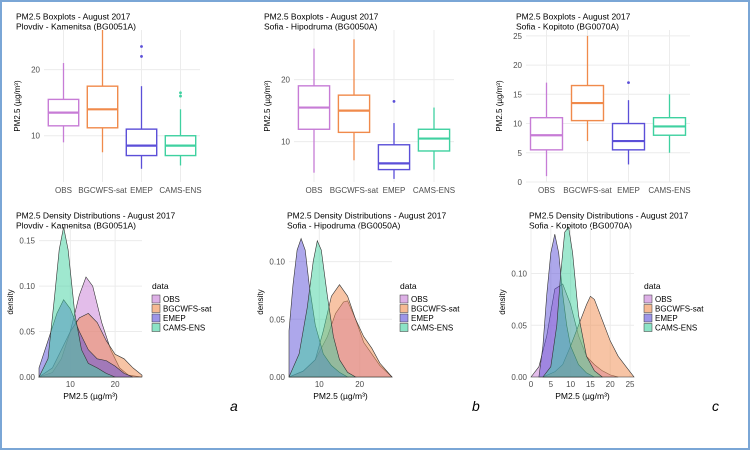 Image resolution: width=750 pixels, height=450 pixels. Describe the element at coordinates (630, 384) in the screenshot. I see `x-tick-label: 25` at that location.